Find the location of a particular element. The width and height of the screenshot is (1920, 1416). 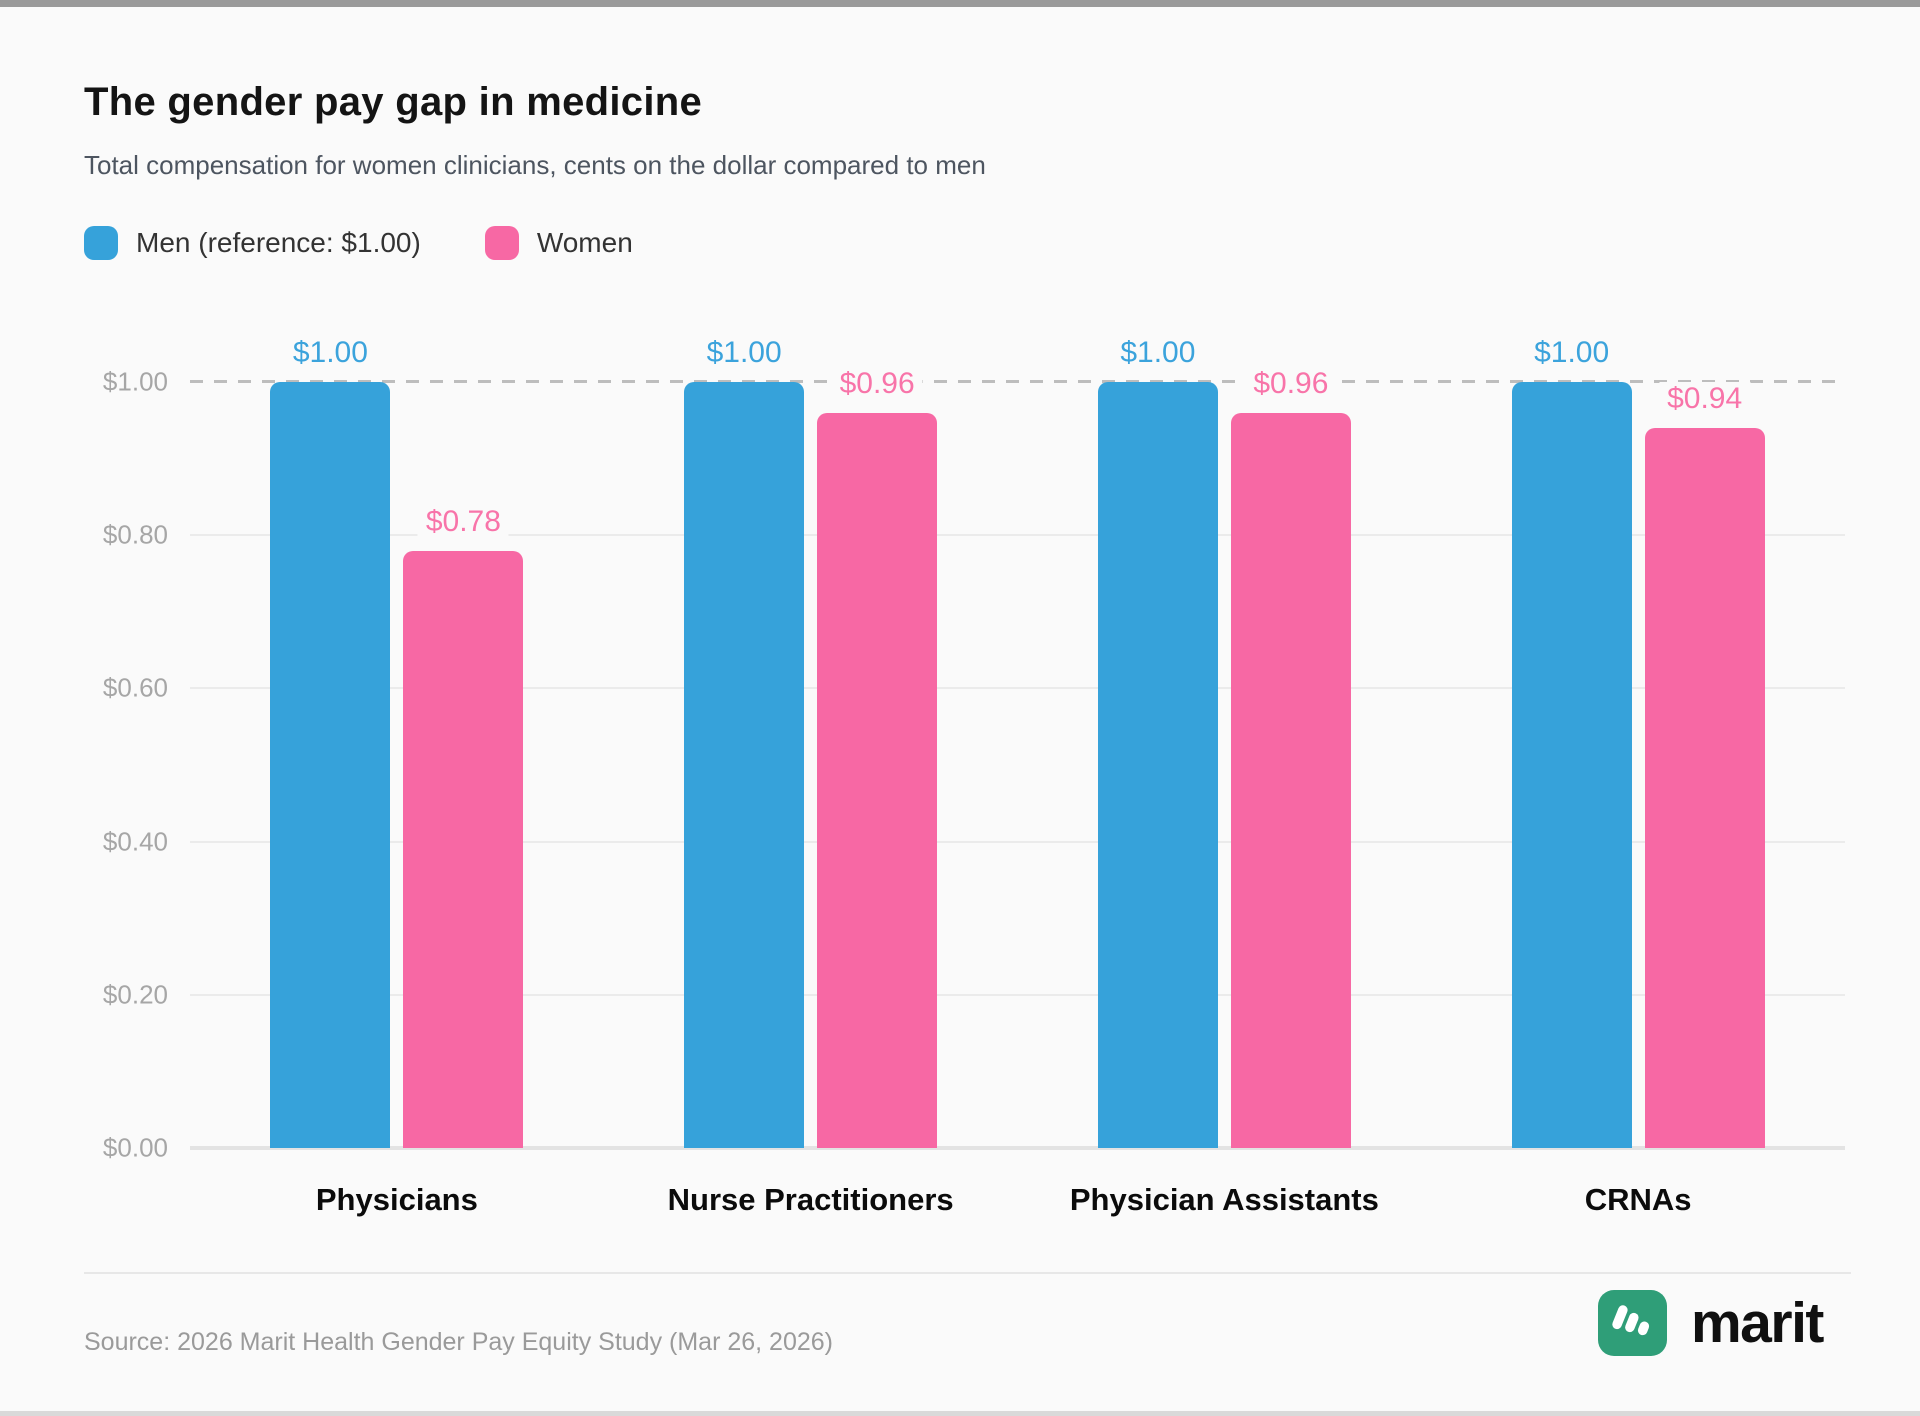

bar-men-physician-assistants: $1.00 is located at coordinates (1157, 742).